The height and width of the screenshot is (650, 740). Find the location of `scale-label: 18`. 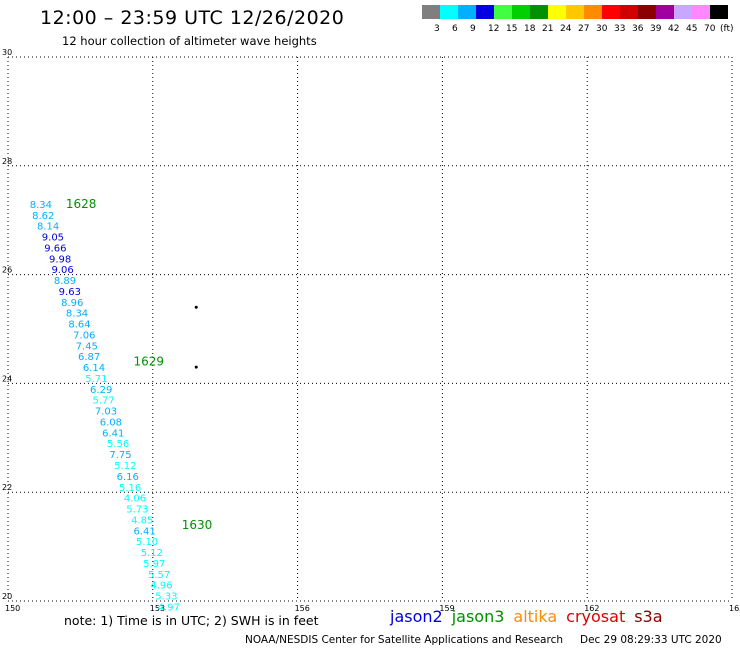

scale-label: 18 is located at coordinates (530, 29).